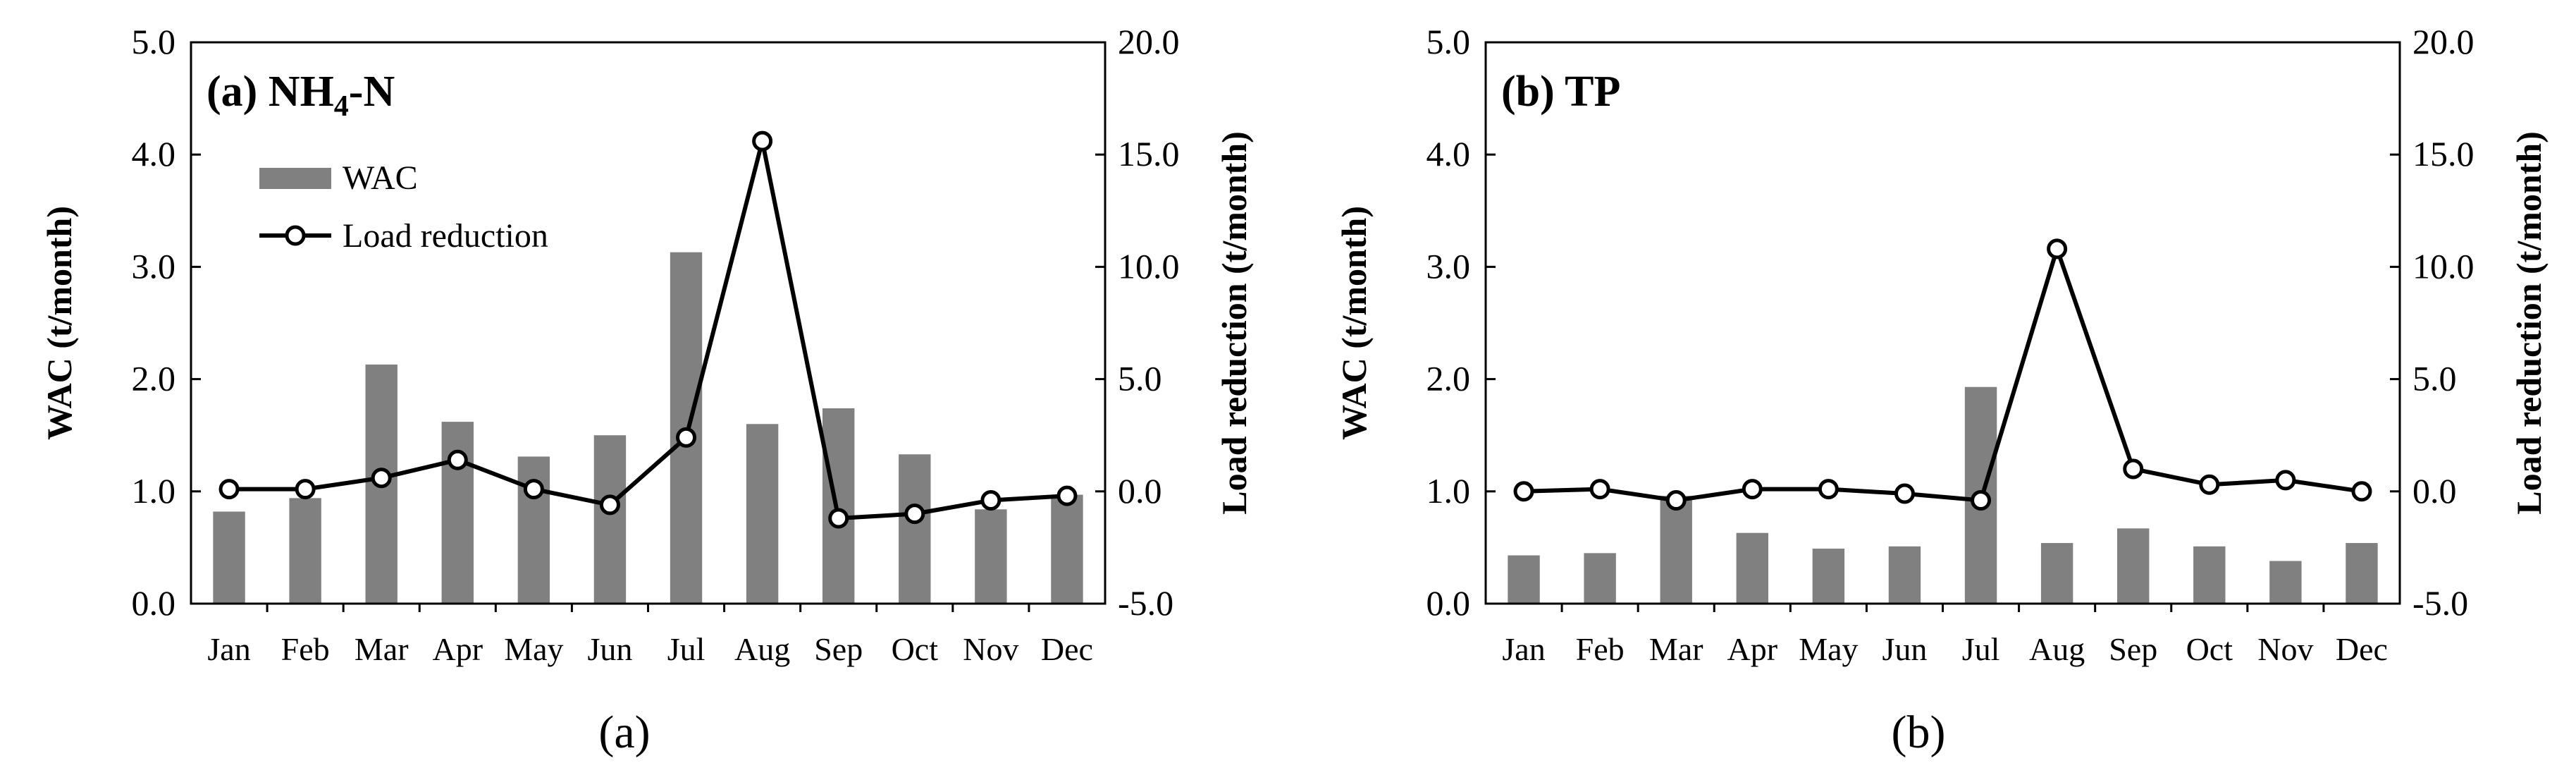  What do you see at coordinates (2443, 41) in the screenshot?
I see `y2-tick-label: 20.0` at bounding box center [2443, 41].